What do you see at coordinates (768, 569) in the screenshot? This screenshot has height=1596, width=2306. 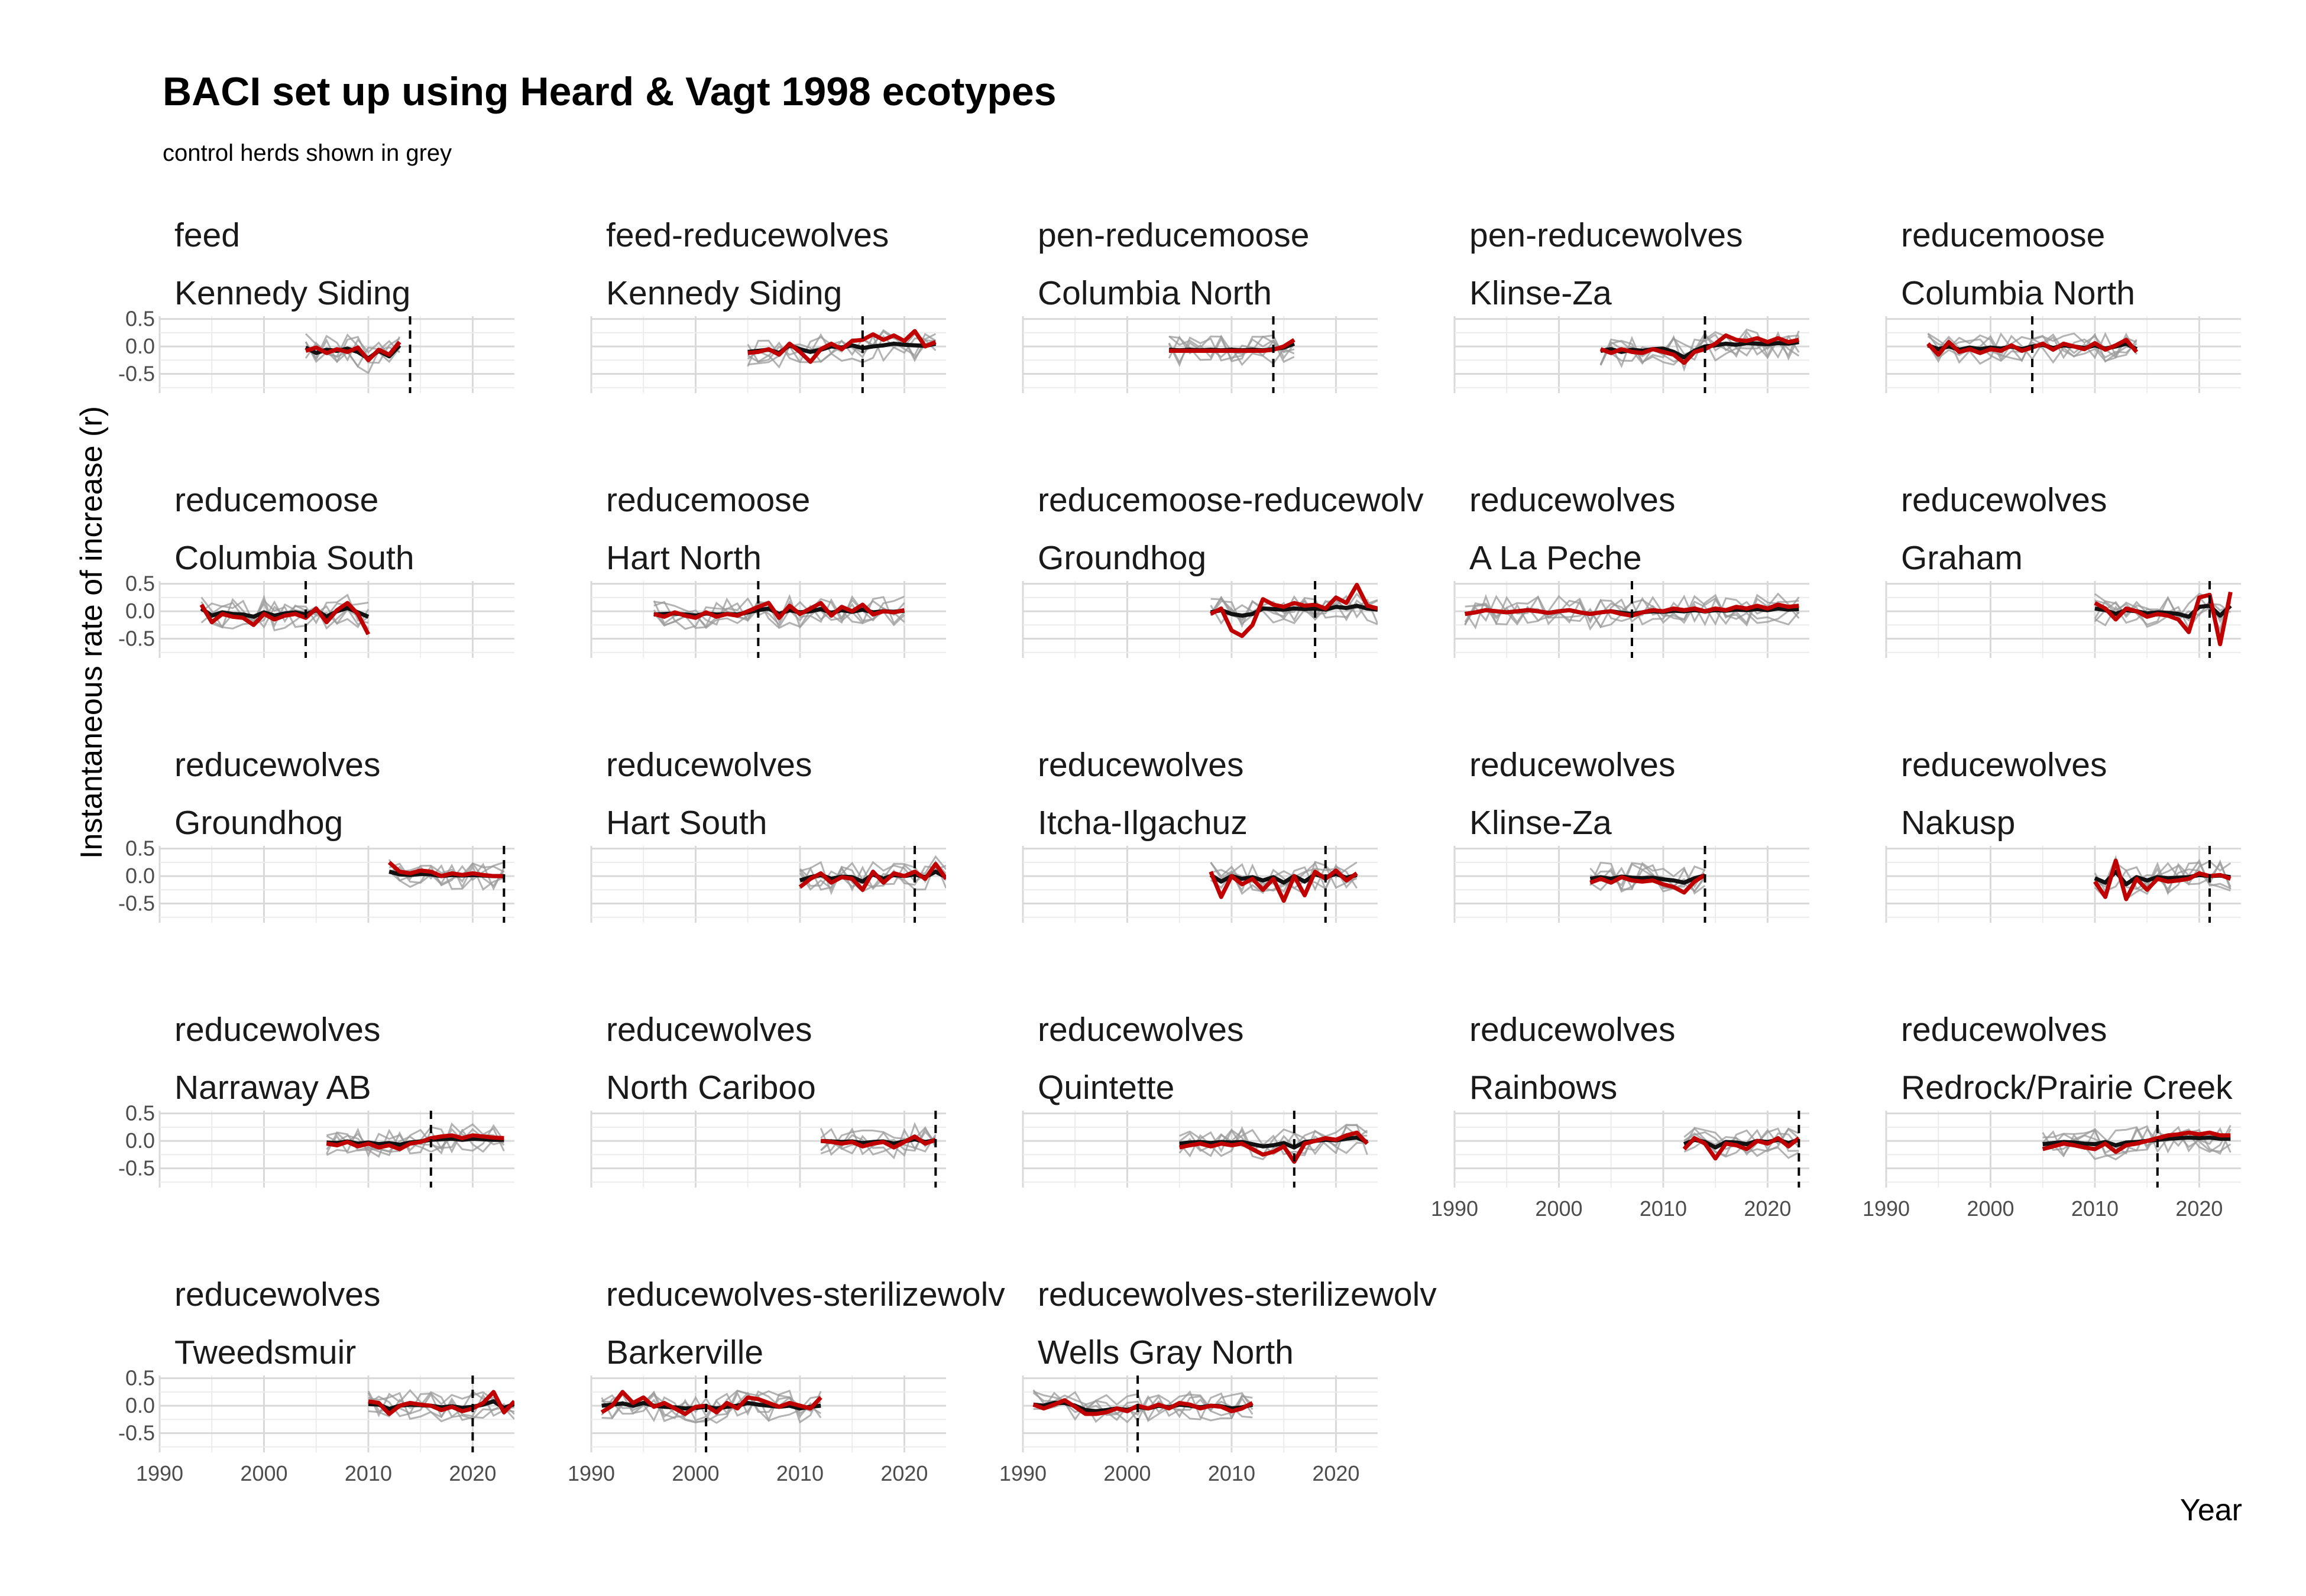 I see `facet-panel: reducemoose Hart North` at bounding box center [768, 569].